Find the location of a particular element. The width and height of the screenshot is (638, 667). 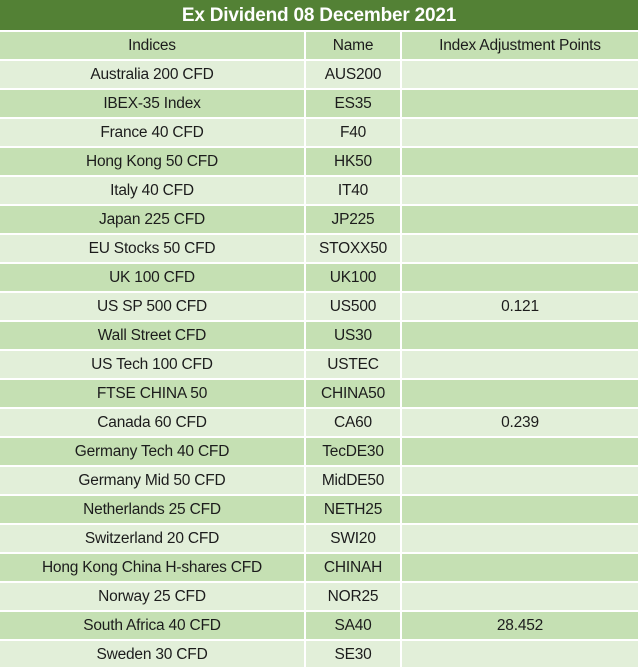

cell-indices: Italy 40 CFD is located at coordinates (153, 191).